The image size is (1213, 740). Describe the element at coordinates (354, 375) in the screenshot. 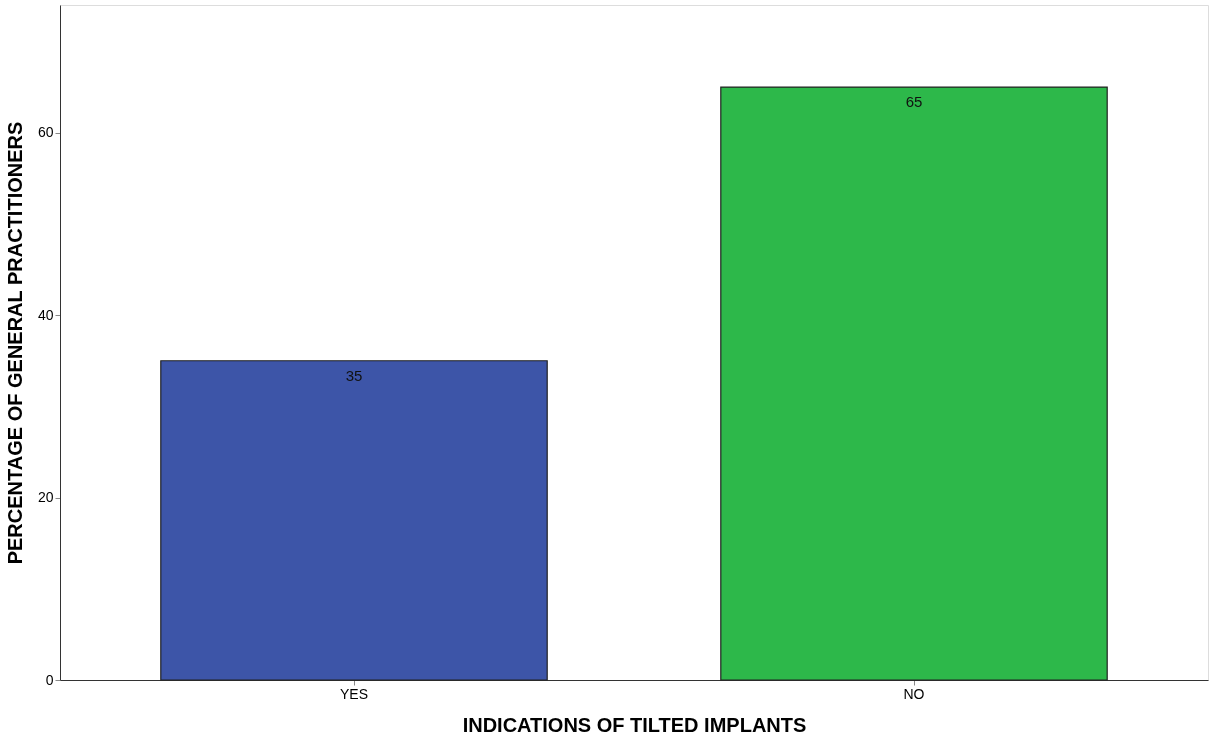

I see `data-label: 35` at that location.